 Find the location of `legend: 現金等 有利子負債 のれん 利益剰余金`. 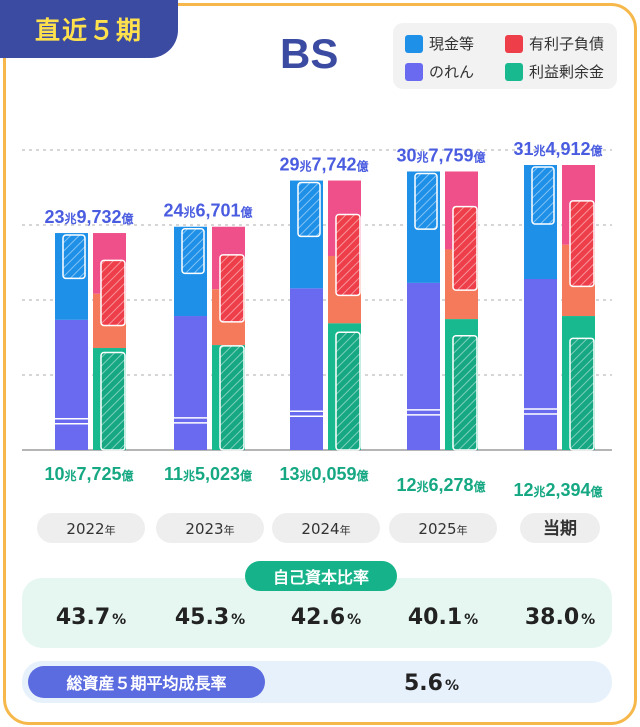

legend: 現金等 有利子負債 のれん 利益剰余金 is located at coordinates (505, 56).